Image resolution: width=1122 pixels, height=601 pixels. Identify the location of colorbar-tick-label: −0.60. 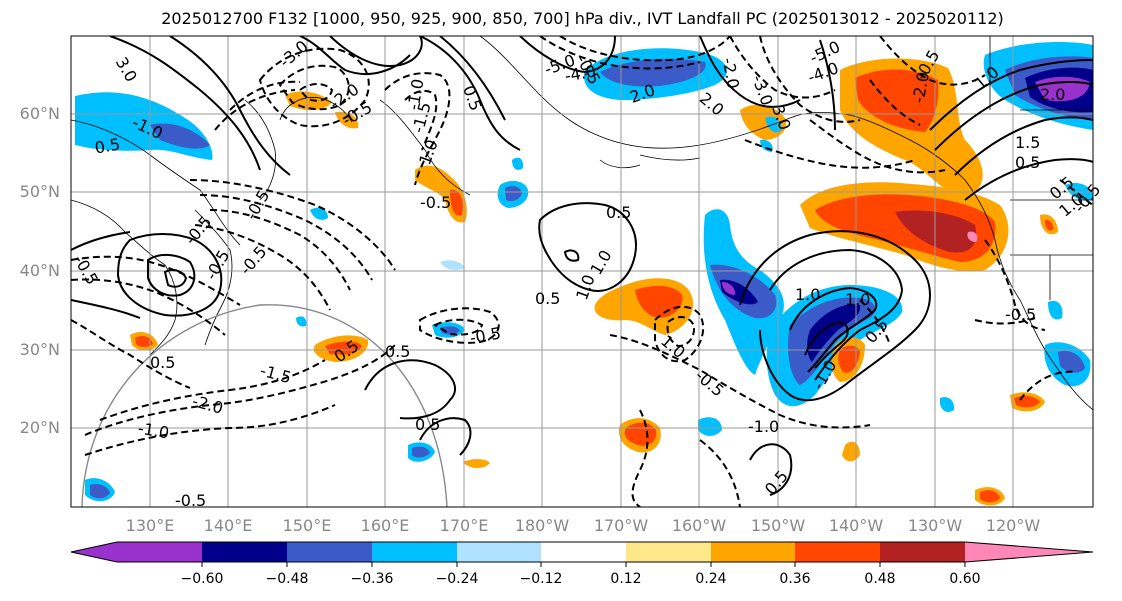
(202, 579).